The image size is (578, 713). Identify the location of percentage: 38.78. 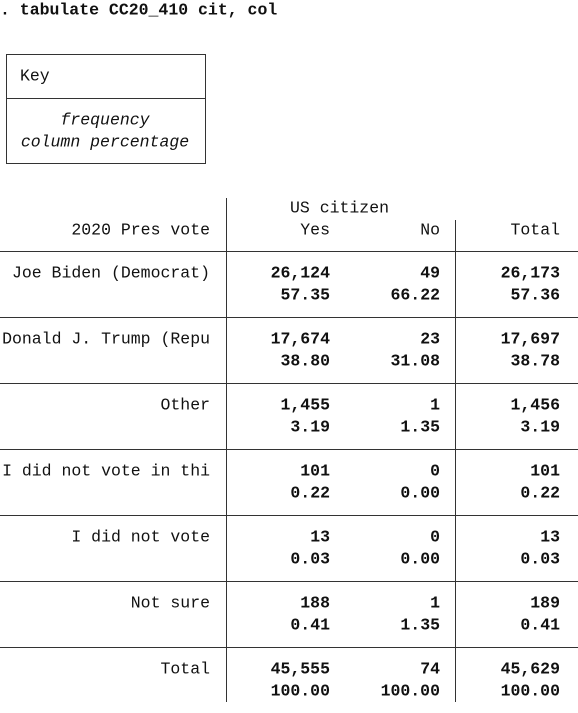
(535, 360).